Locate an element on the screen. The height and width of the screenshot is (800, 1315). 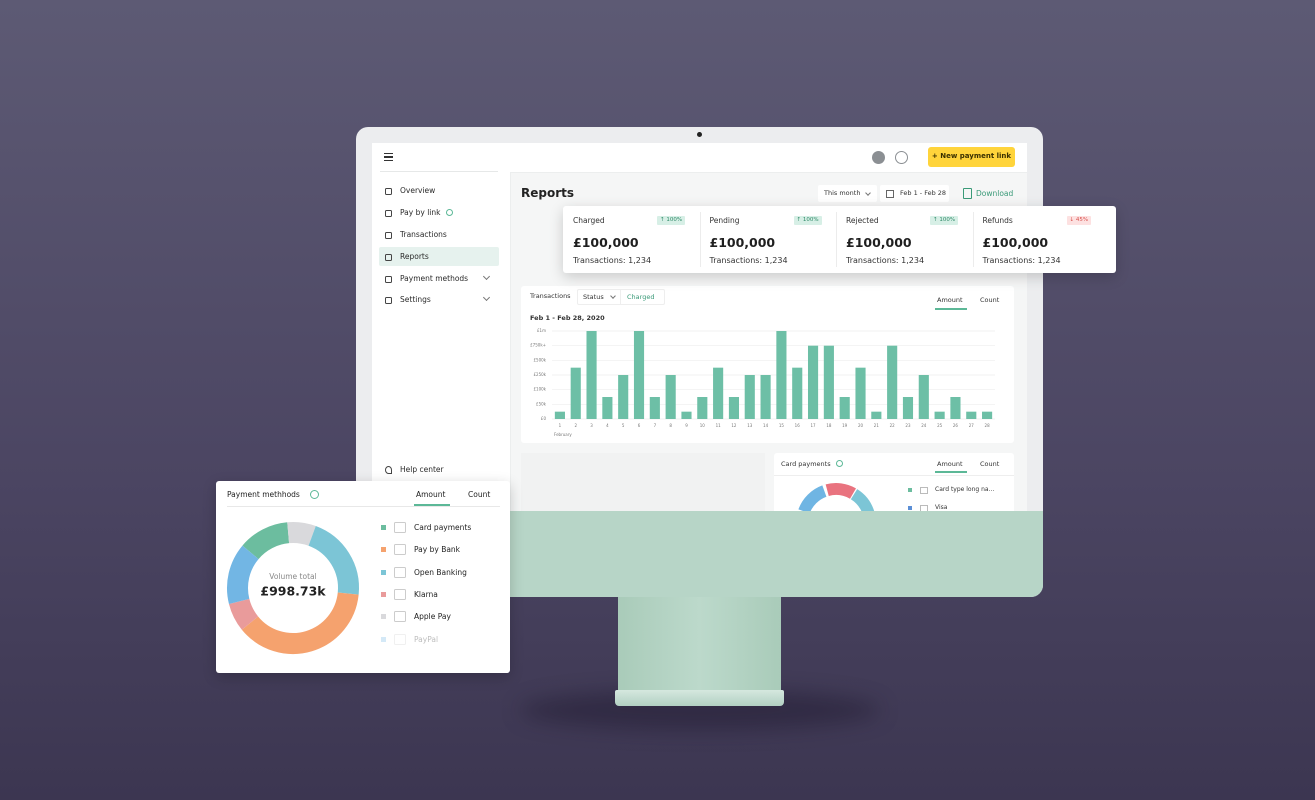
x-tick-label: 11 is located at coordinates (719, 425).